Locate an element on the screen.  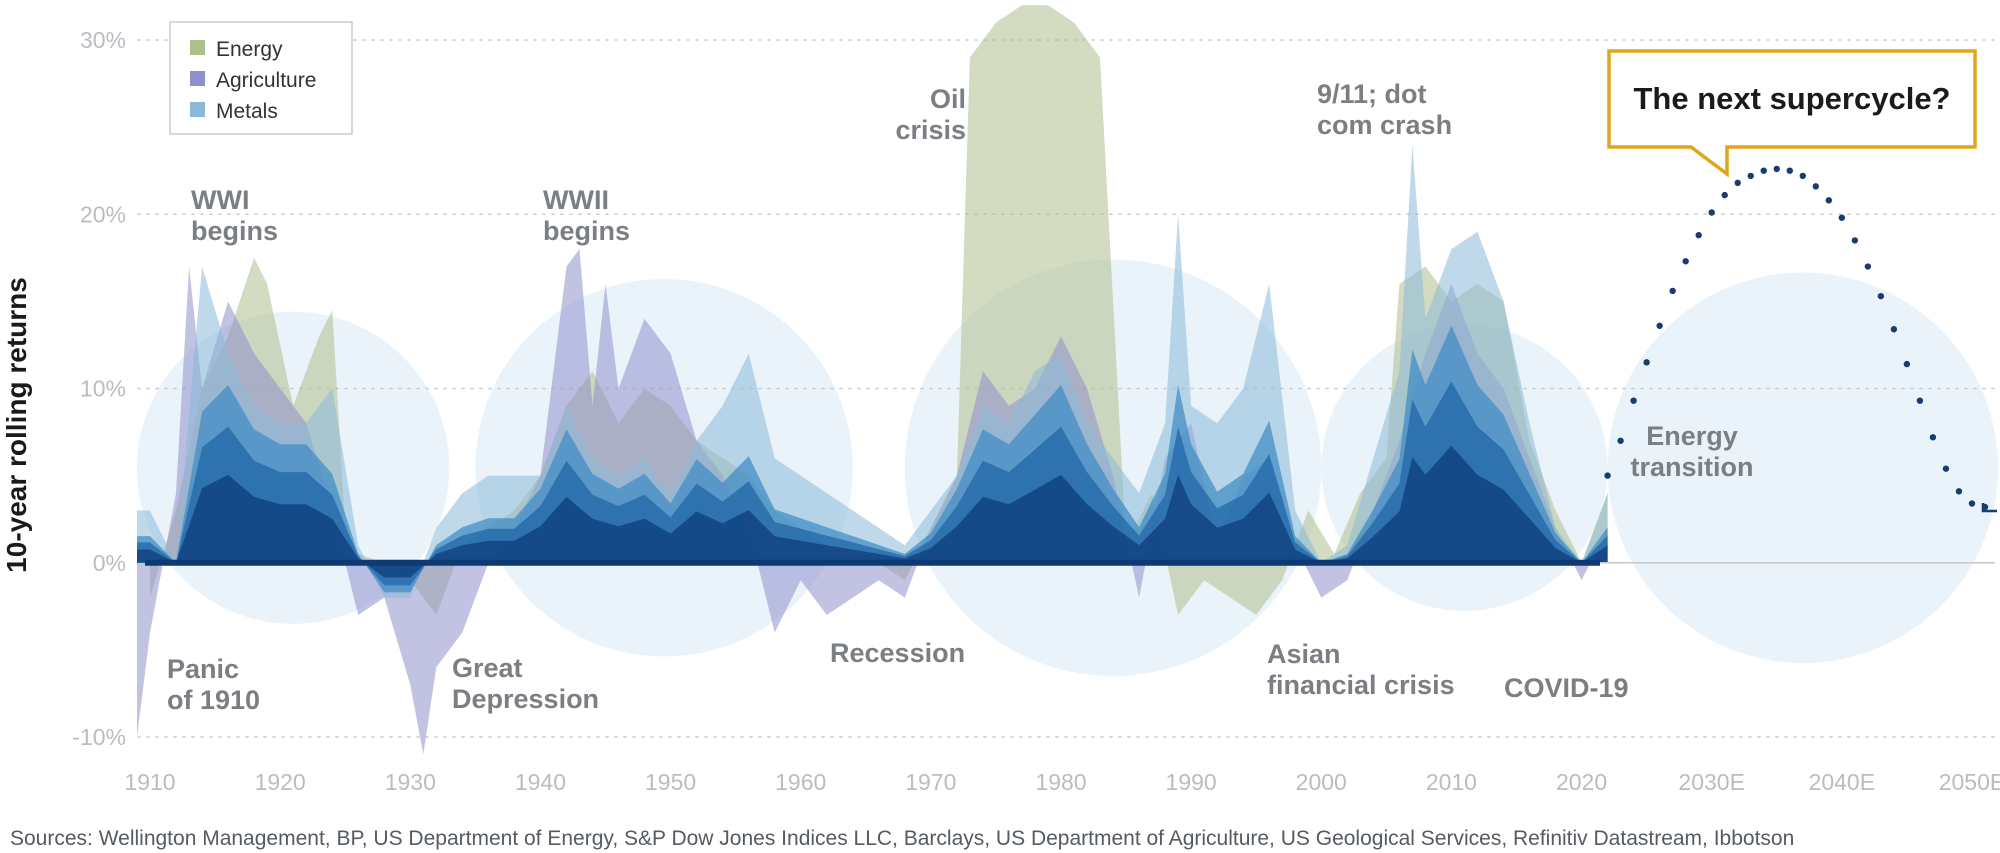
x-tick-label: 2000 is located at coordinates (1321, 782).